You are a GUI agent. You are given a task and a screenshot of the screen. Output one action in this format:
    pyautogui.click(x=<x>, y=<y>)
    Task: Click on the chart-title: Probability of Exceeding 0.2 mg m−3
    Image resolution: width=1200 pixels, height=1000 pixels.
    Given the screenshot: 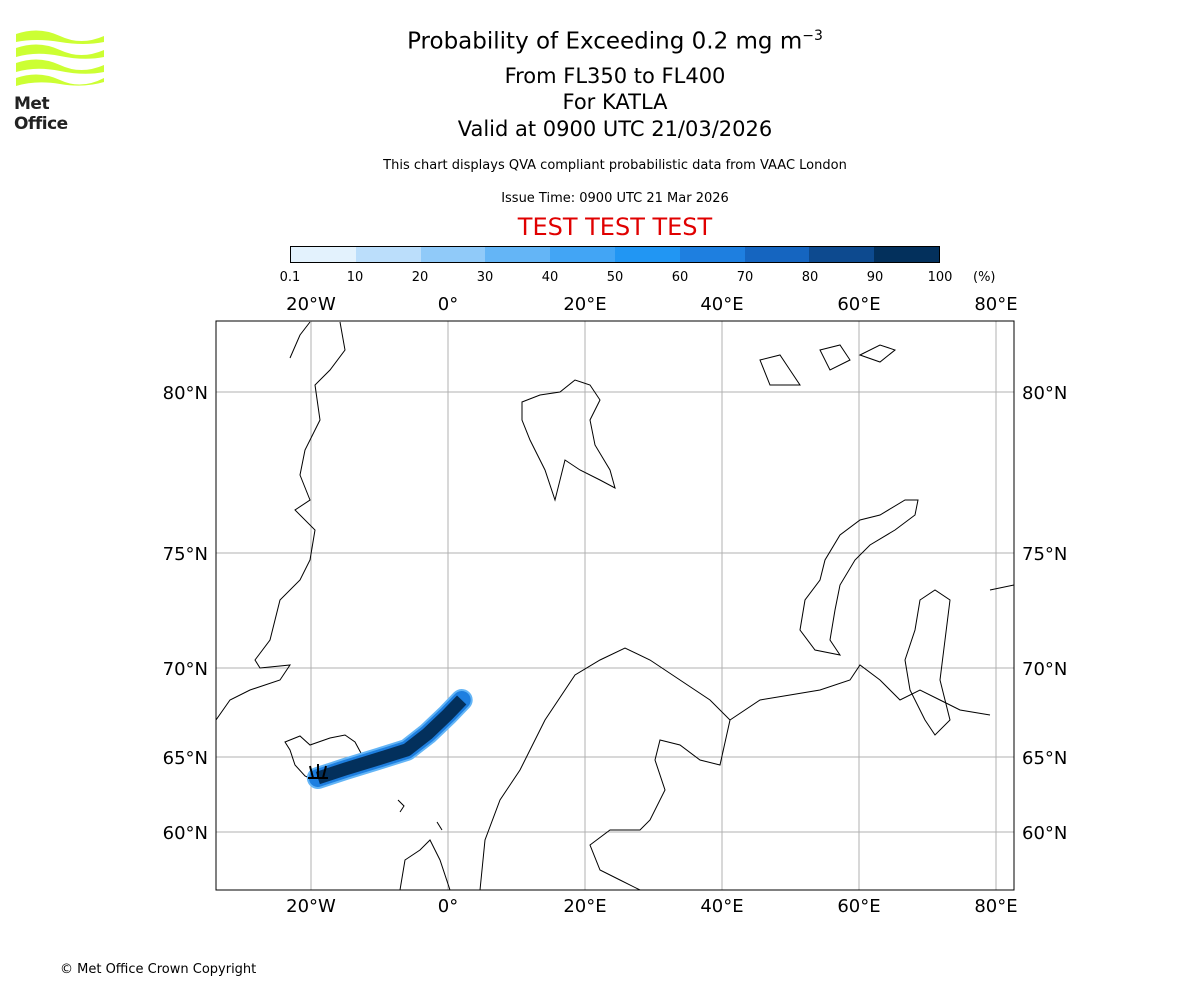 What is the action you would take?
    pyautogui.click(x=615, y=41)
    